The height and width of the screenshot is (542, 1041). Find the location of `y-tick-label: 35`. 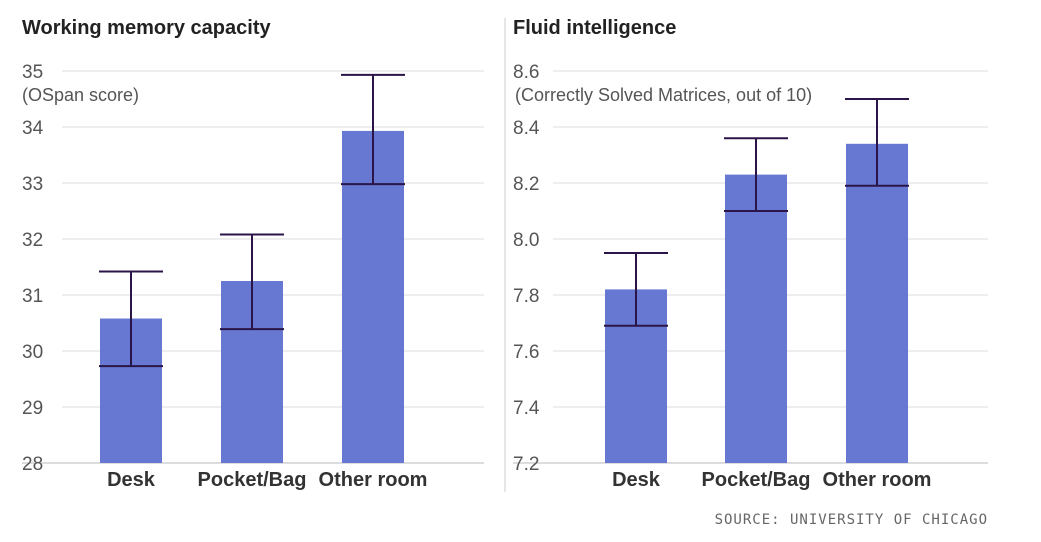

y-tick-label: 35 is located at coordinates (32, 72).